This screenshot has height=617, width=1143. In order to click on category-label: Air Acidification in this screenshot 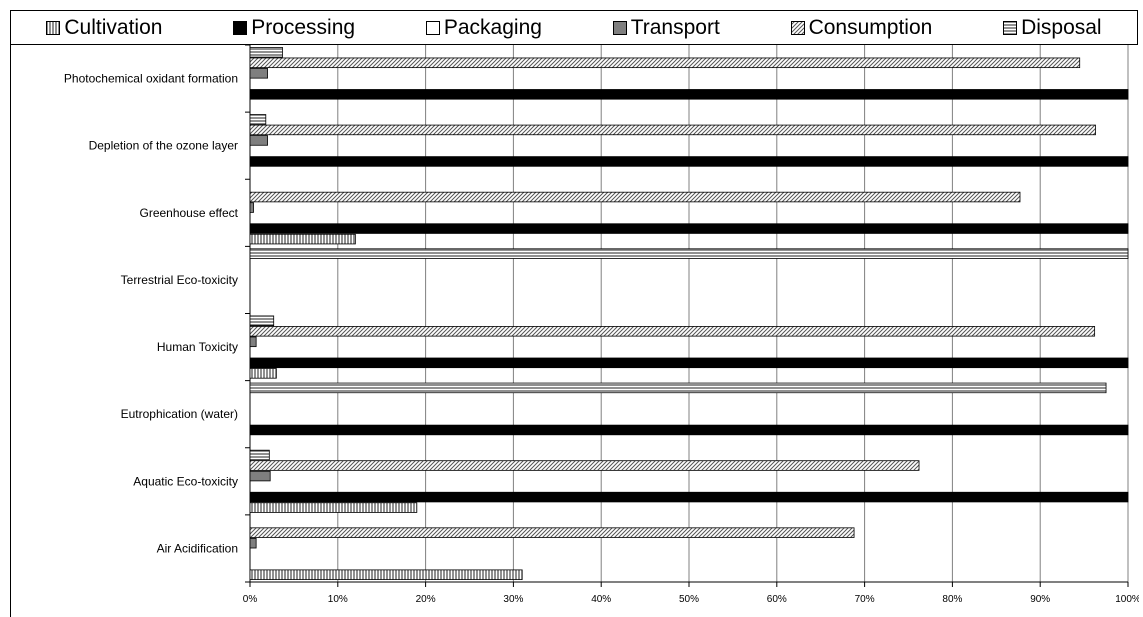, I will do `click(197, 548)`.